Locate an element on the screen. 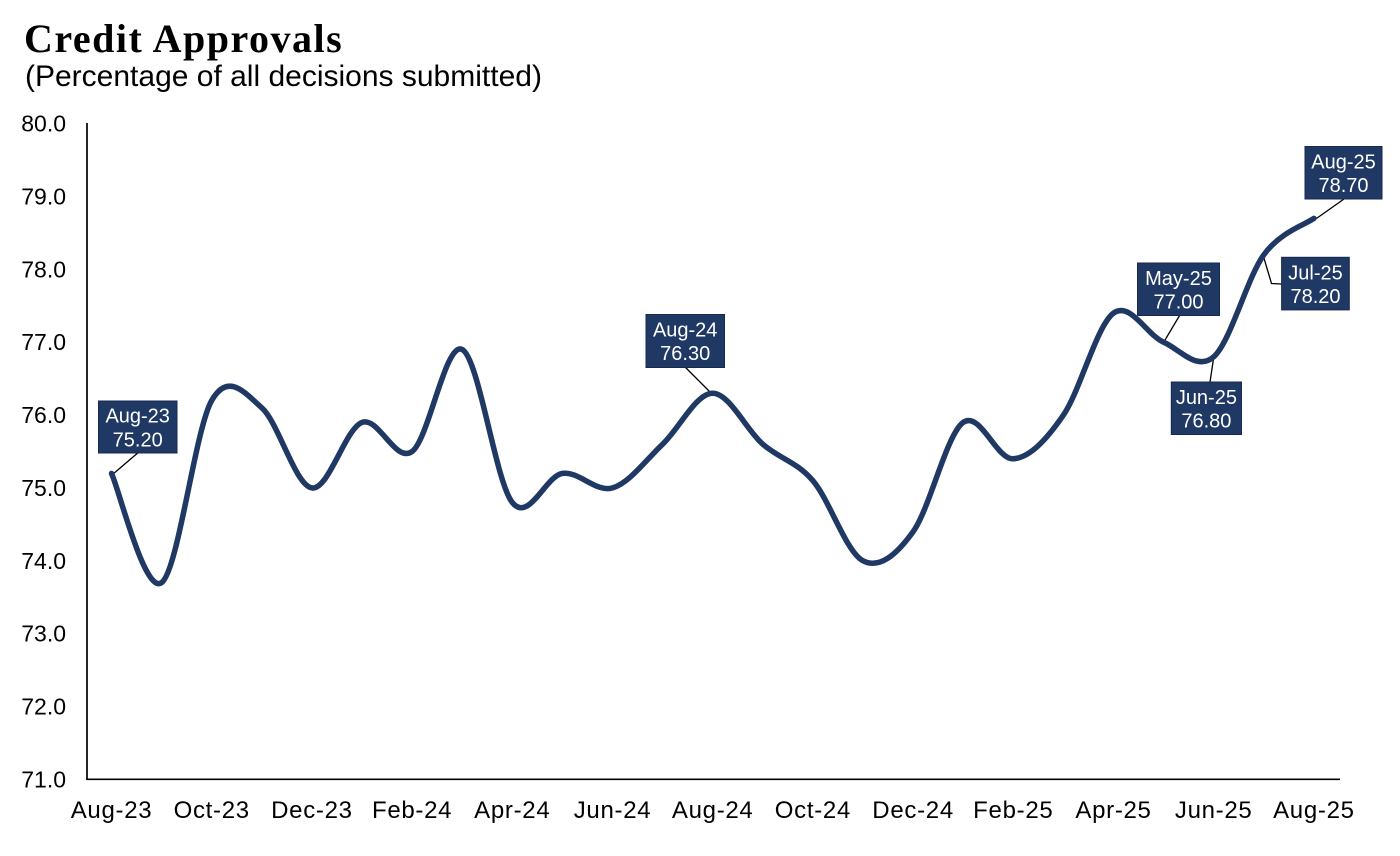  svg-text: 78.70 is located at coordinates (1343, 186).